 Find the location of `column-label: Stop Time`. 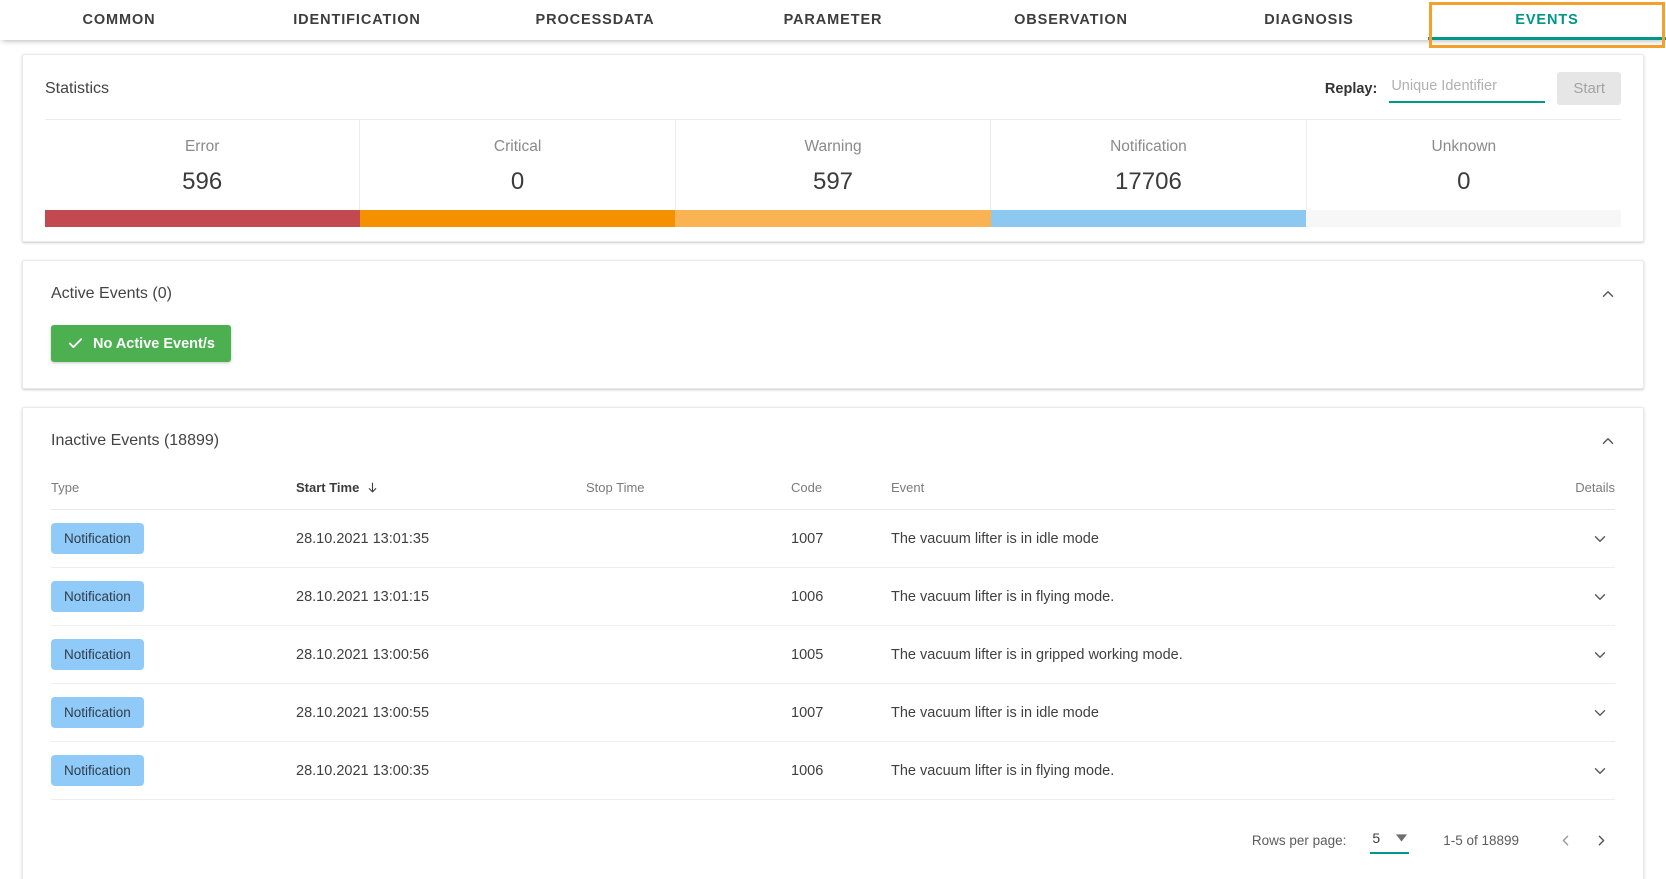

column-label: Stop Time is located at coordinates (615, 487).